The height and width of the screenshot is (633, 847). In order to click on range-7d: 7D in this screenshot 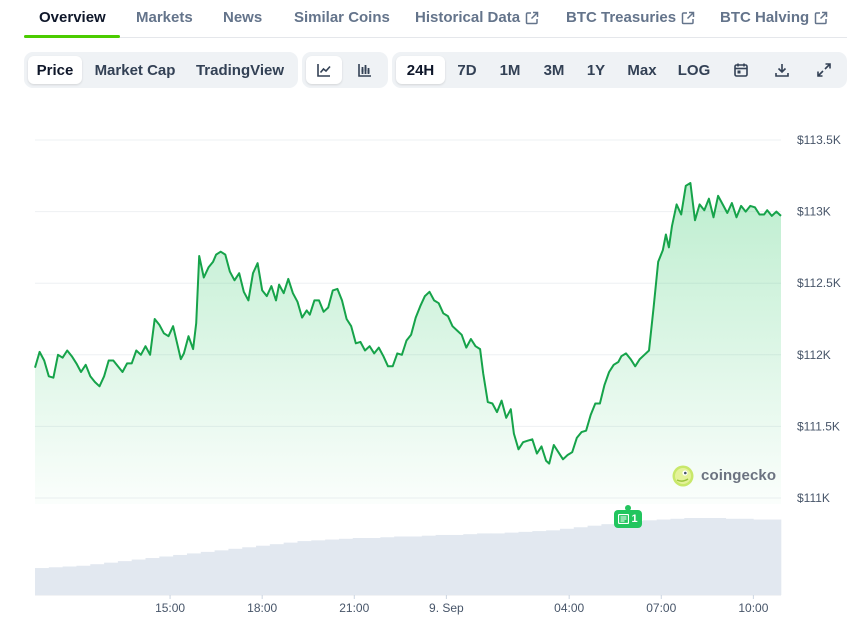, I will do `click(467, 70)`.